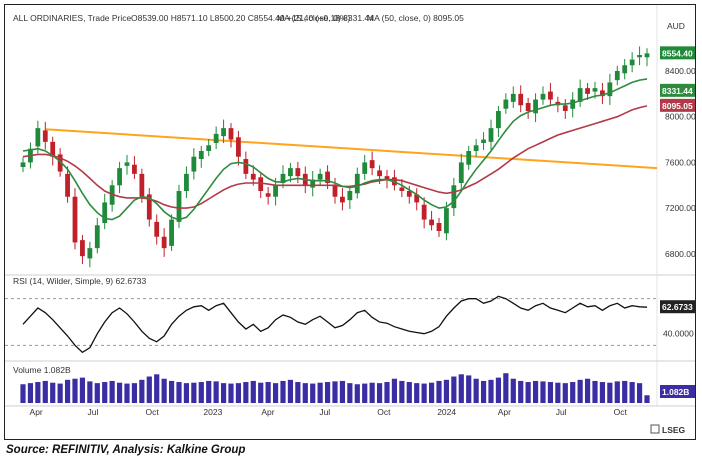  I want to click on symbol-label: ALL ORDINARIES, Trade Price, so click(72, 18).